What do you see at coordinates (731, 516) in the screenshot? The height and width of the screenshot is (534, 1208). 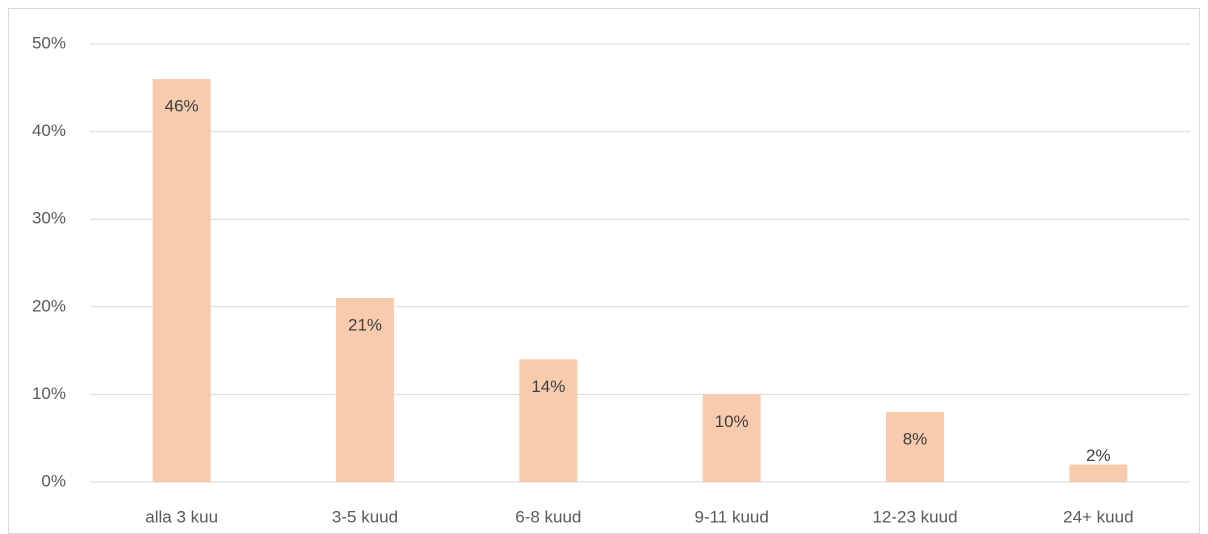 I see `x-tick-label: 9-11 kuud` at bounding box center [731, 516].